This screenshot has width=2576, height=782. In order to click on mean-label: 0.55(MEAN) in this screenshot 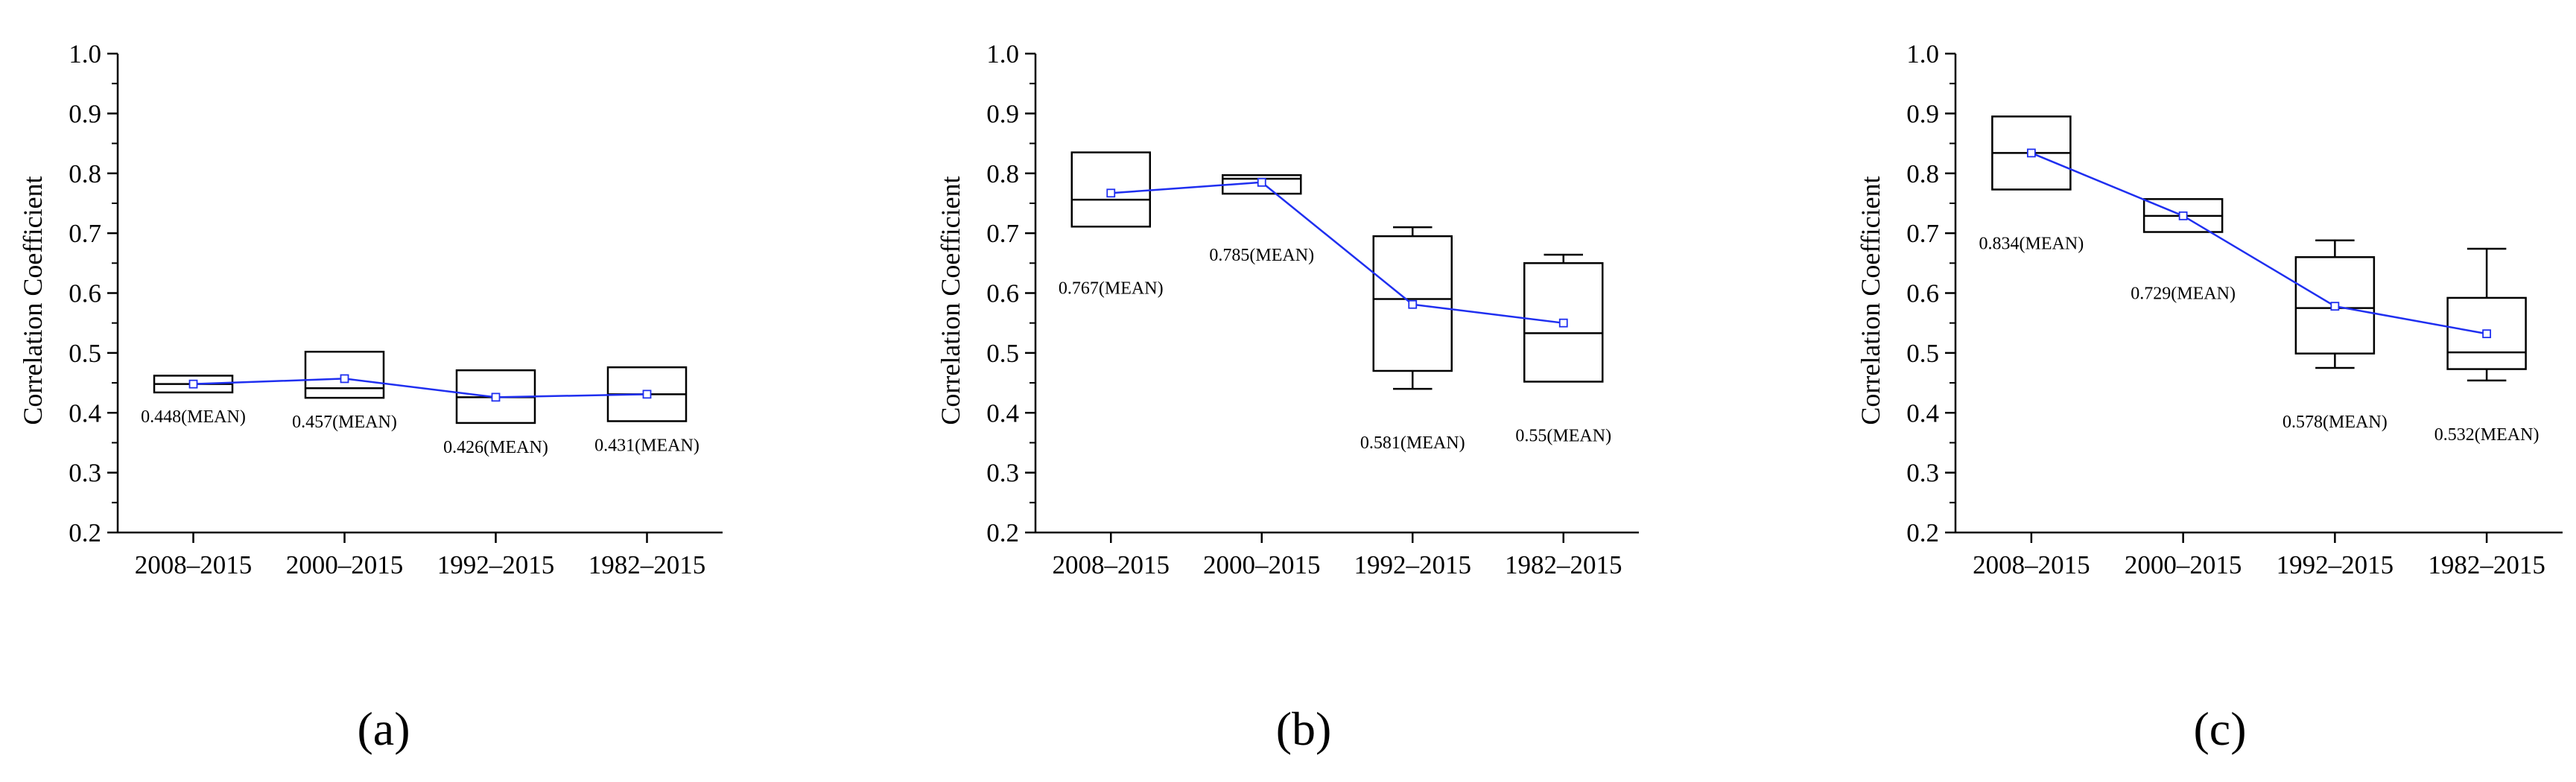, I will do `click(1563, 435)`.